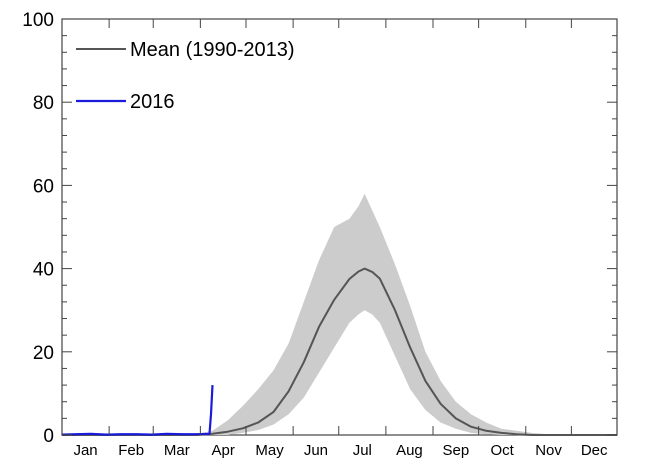 The image size is (660, 474). What do you see at coordinates (212, 50) in the screenshot?
I see `legend-label-mean: Mean (1990-2013)` at bounding box center [212, 50].